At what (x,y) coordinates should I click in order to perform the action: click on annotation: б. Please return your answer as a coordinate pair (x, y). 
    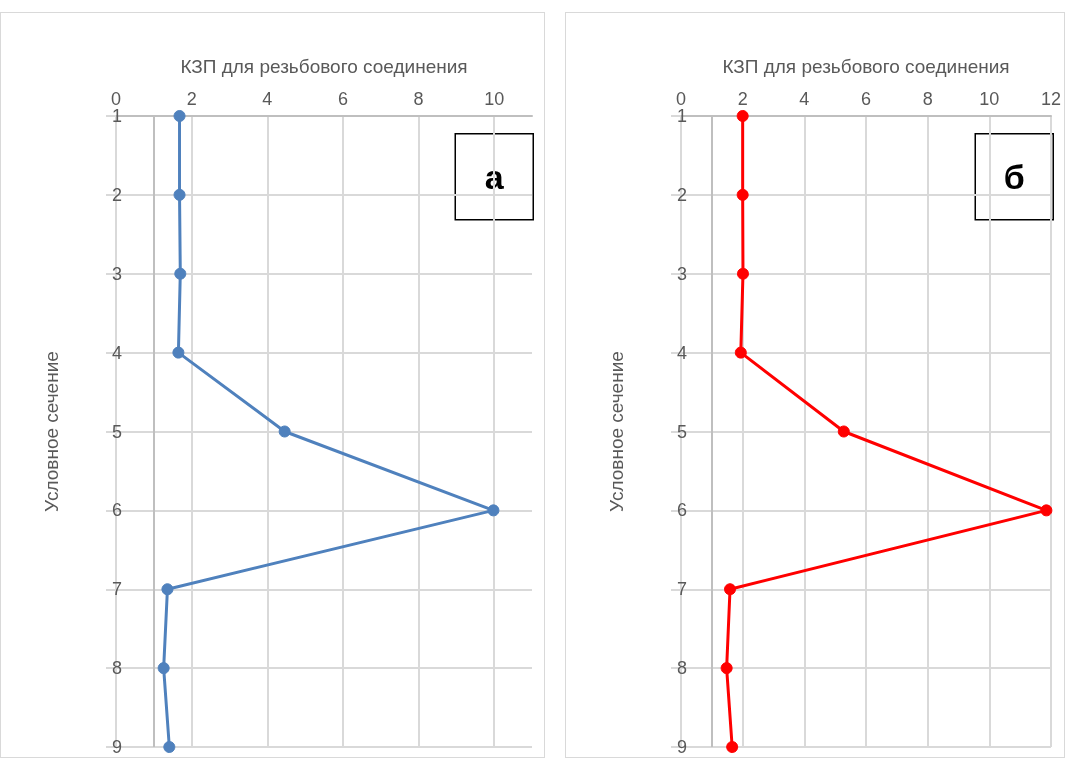
    Looking at the image, I should click on (1014, 176).